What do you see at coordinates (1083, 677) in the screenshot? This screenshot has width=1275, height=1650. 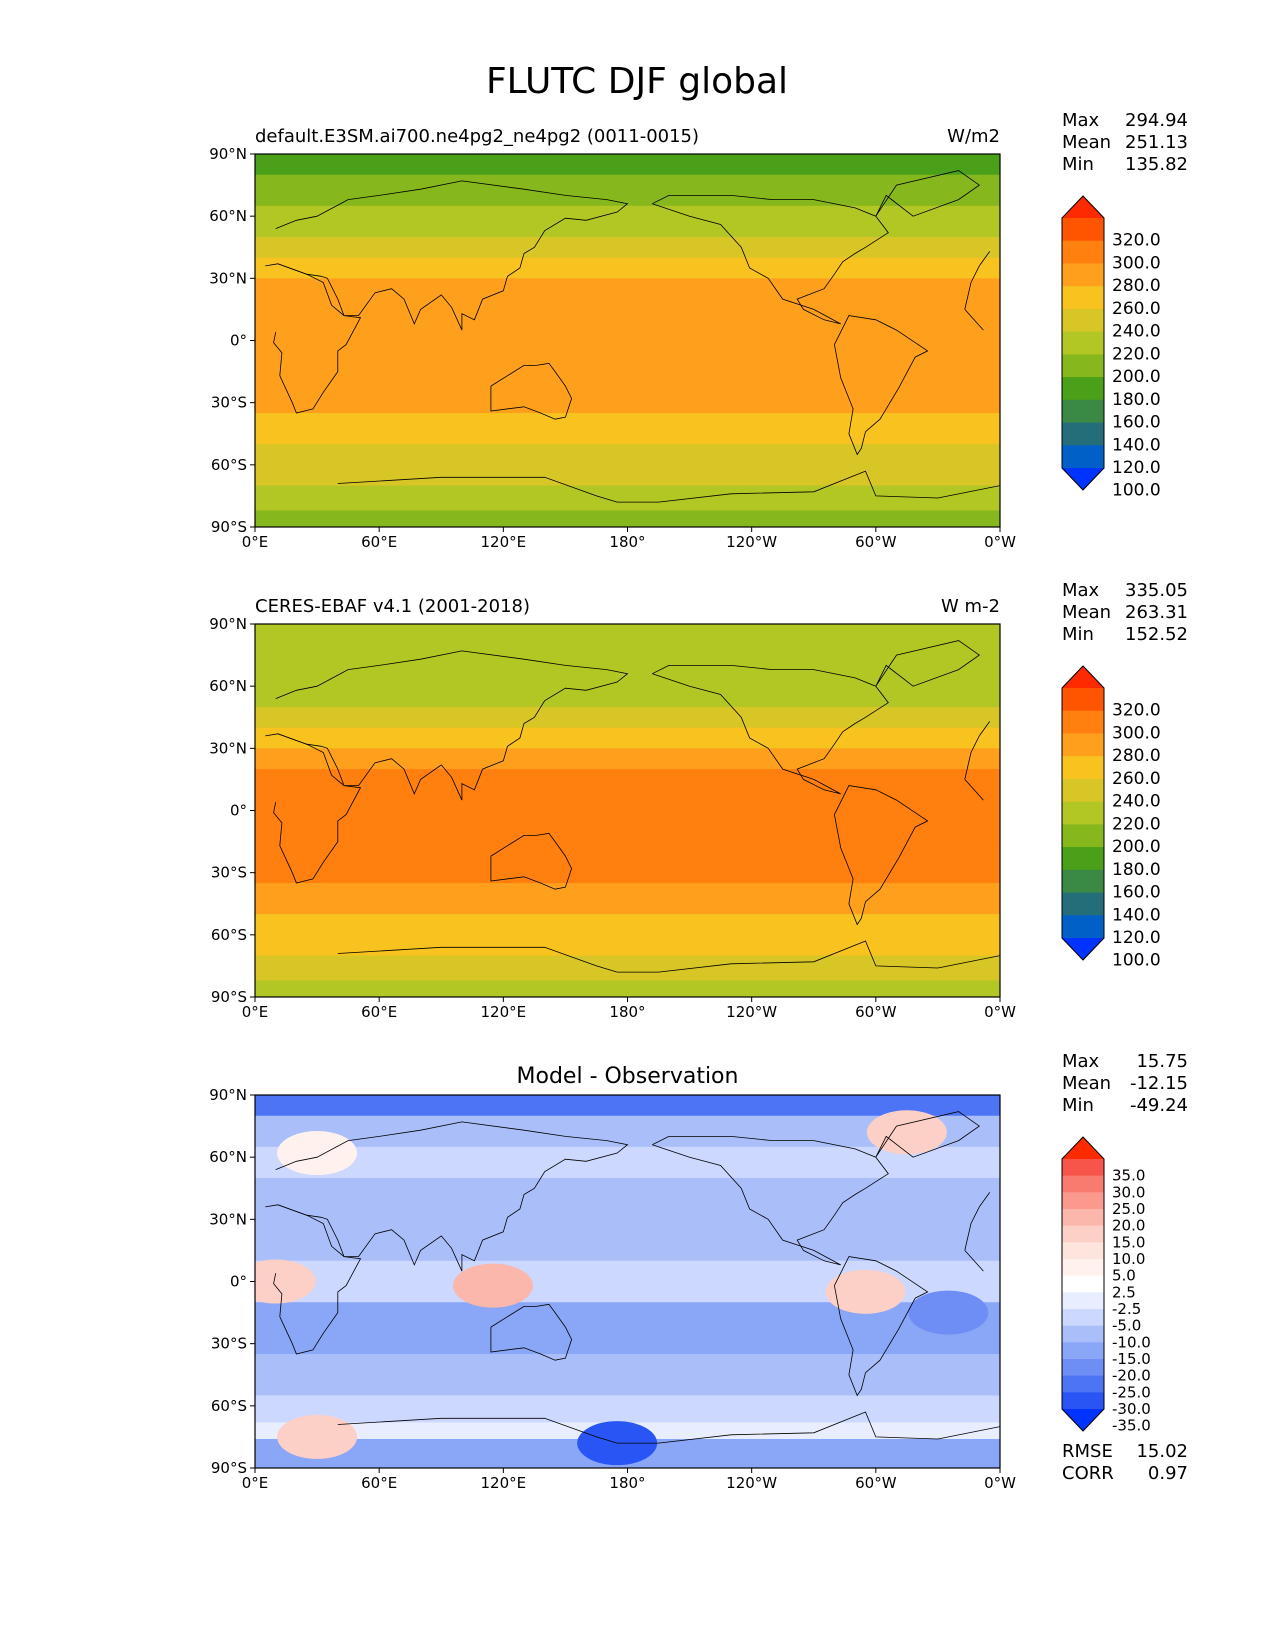 I see `colorbar-extend-max` at bounding box center [1083, 677].